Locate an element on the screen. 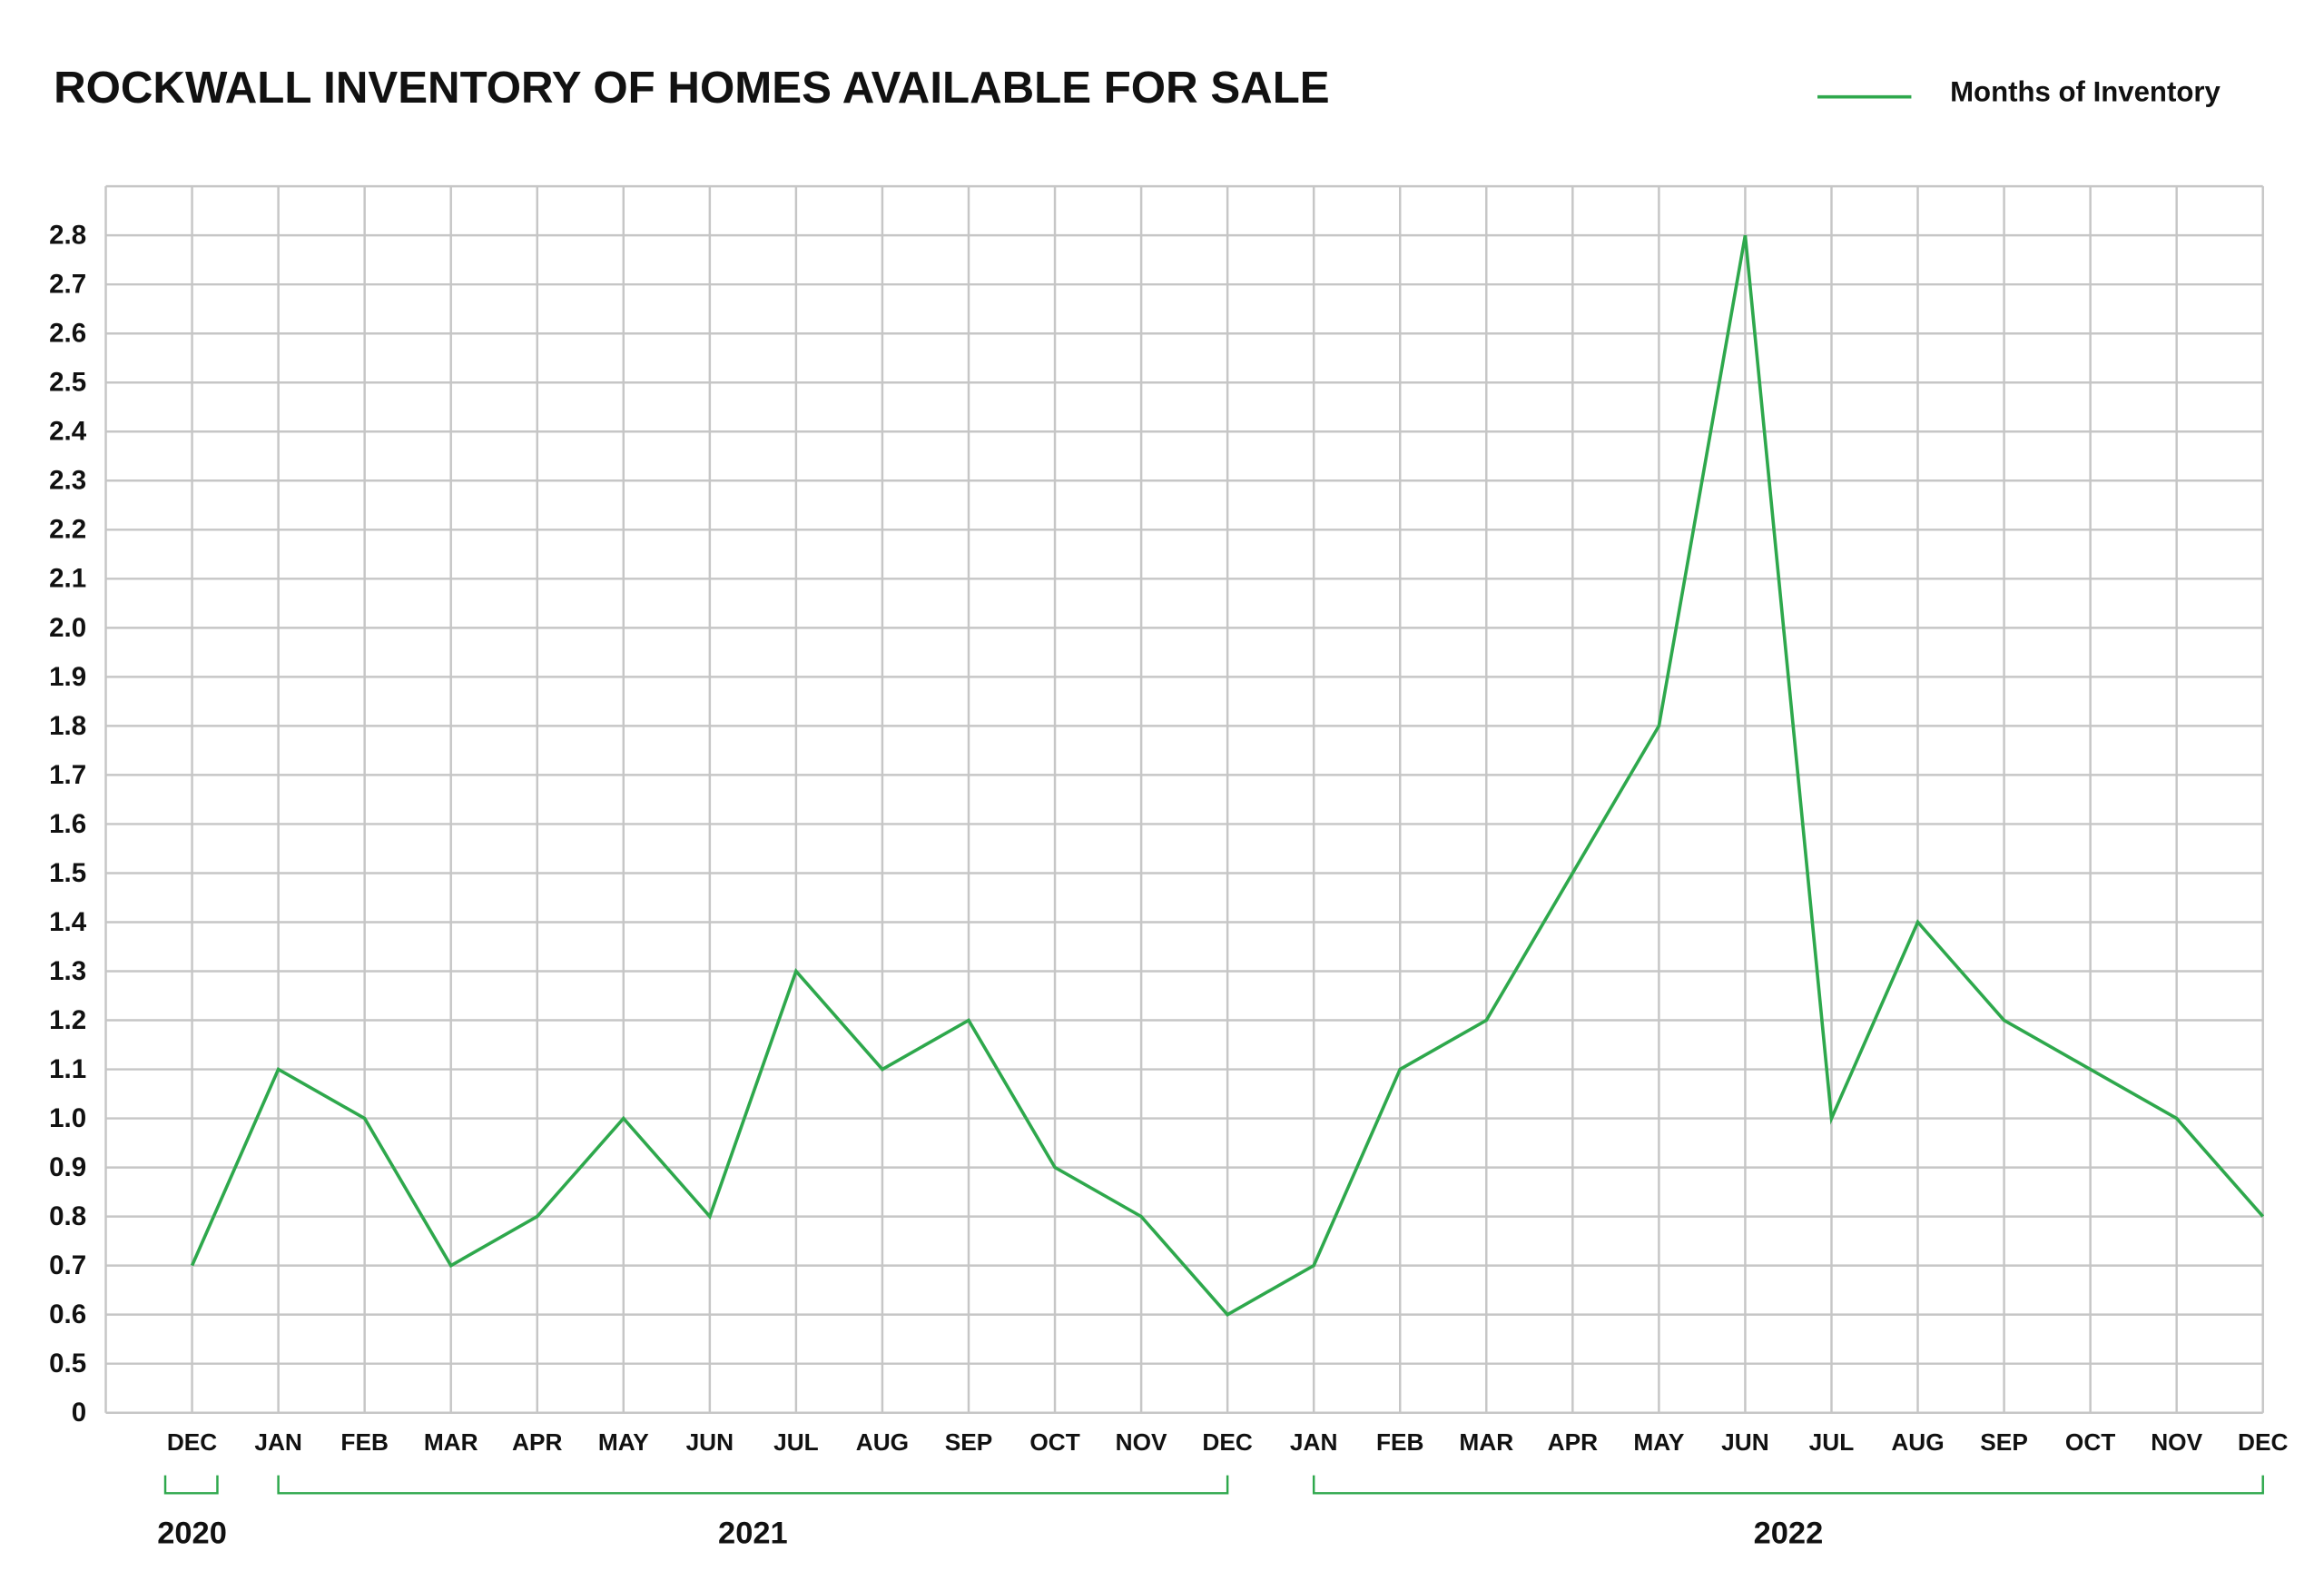 The height and width of the screenshot is (1571, 2324). y-tick-label: 1.2 is located at coordinates (67, 1020).